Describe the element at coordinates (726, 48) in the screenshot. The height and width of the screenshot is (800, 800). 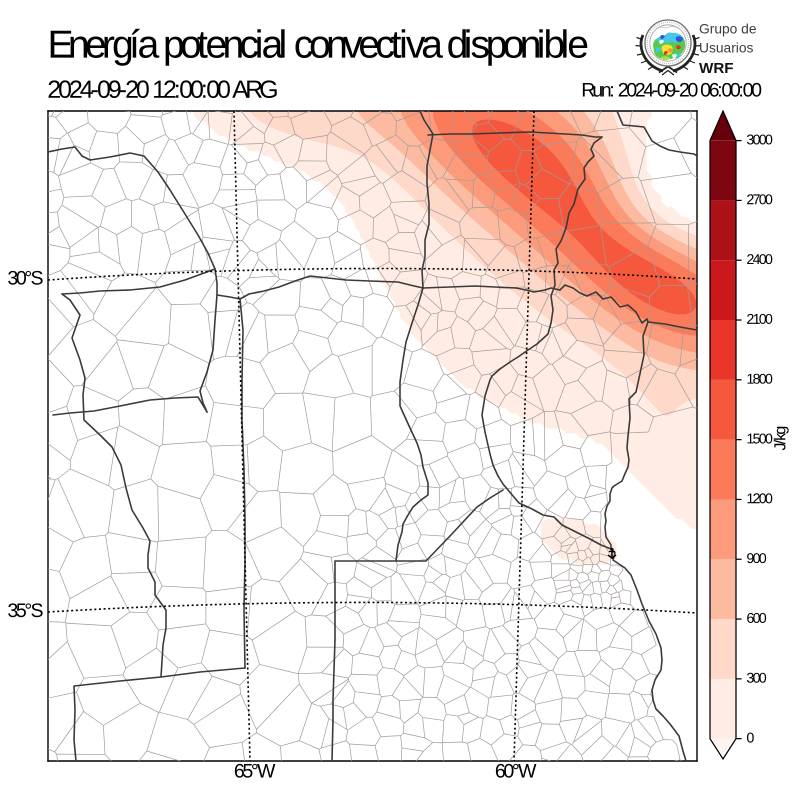
I see `svg-text: Usuarios` at that location.